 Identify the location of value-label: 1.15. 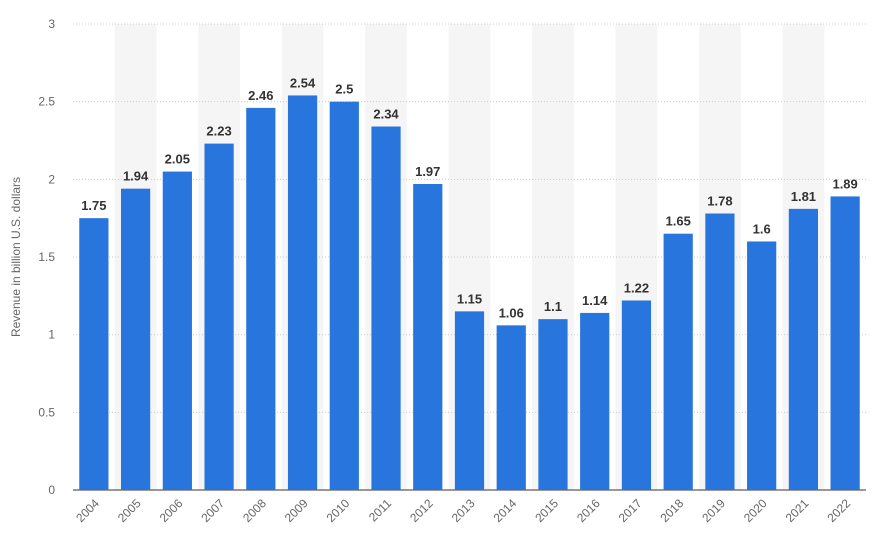
(469, 298).